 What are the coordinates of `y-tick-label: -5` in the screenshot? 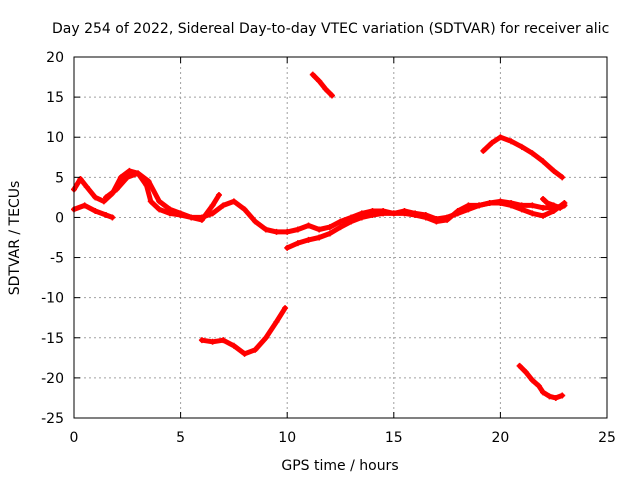 It's located at (57, 259).